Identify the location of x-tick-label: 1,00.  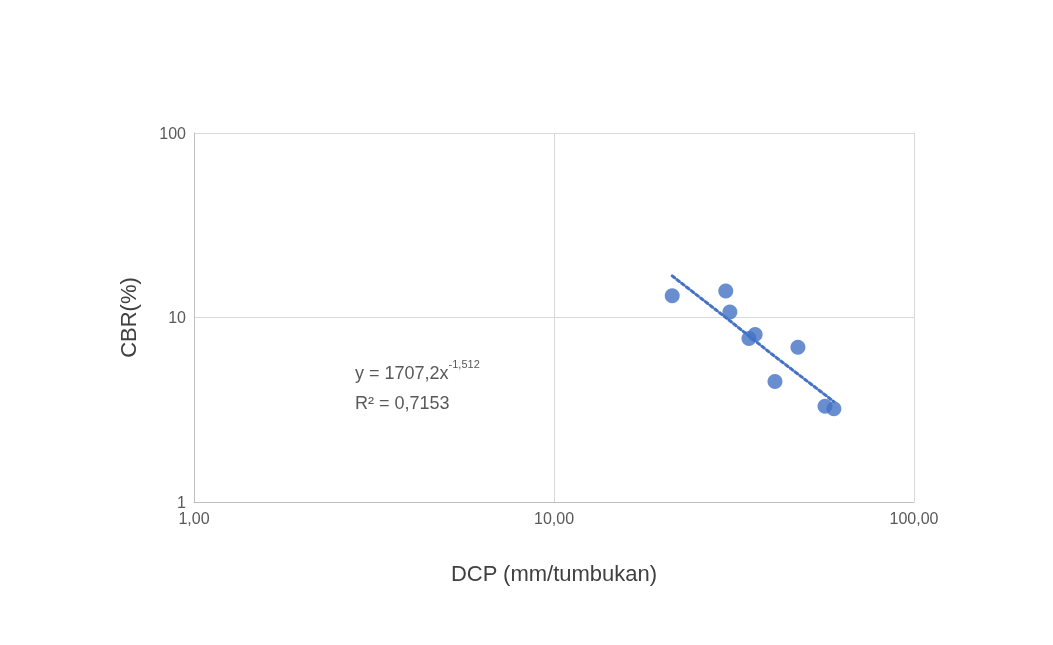
(194, 518).